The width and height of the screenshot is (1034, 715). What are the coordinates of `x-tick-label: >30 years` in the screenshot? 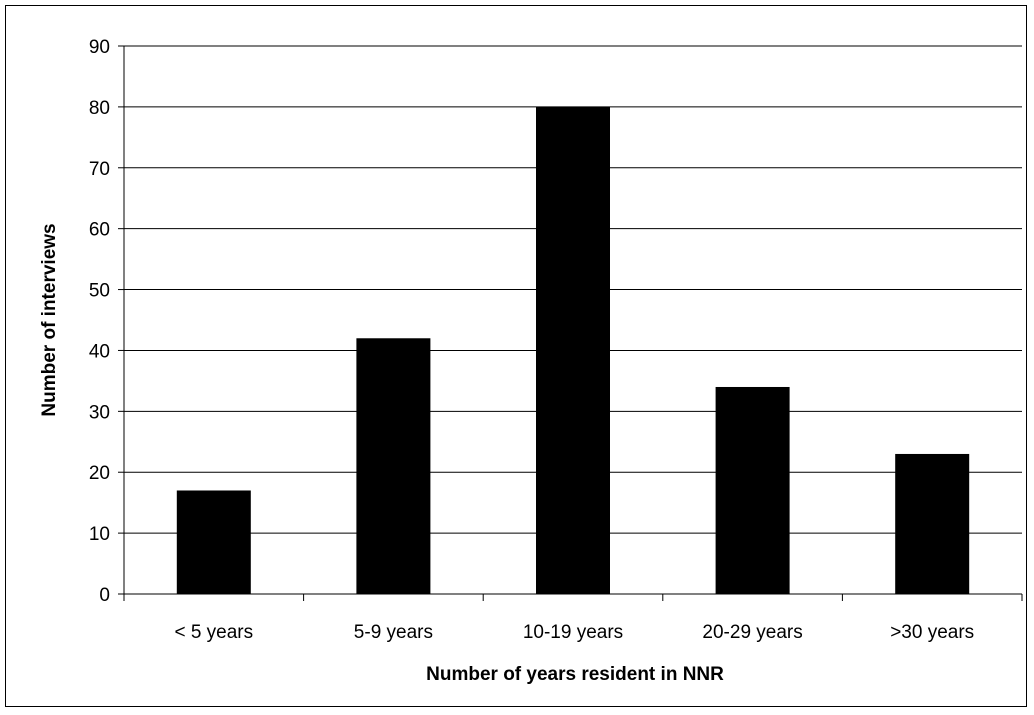 It's located at (932, 632).